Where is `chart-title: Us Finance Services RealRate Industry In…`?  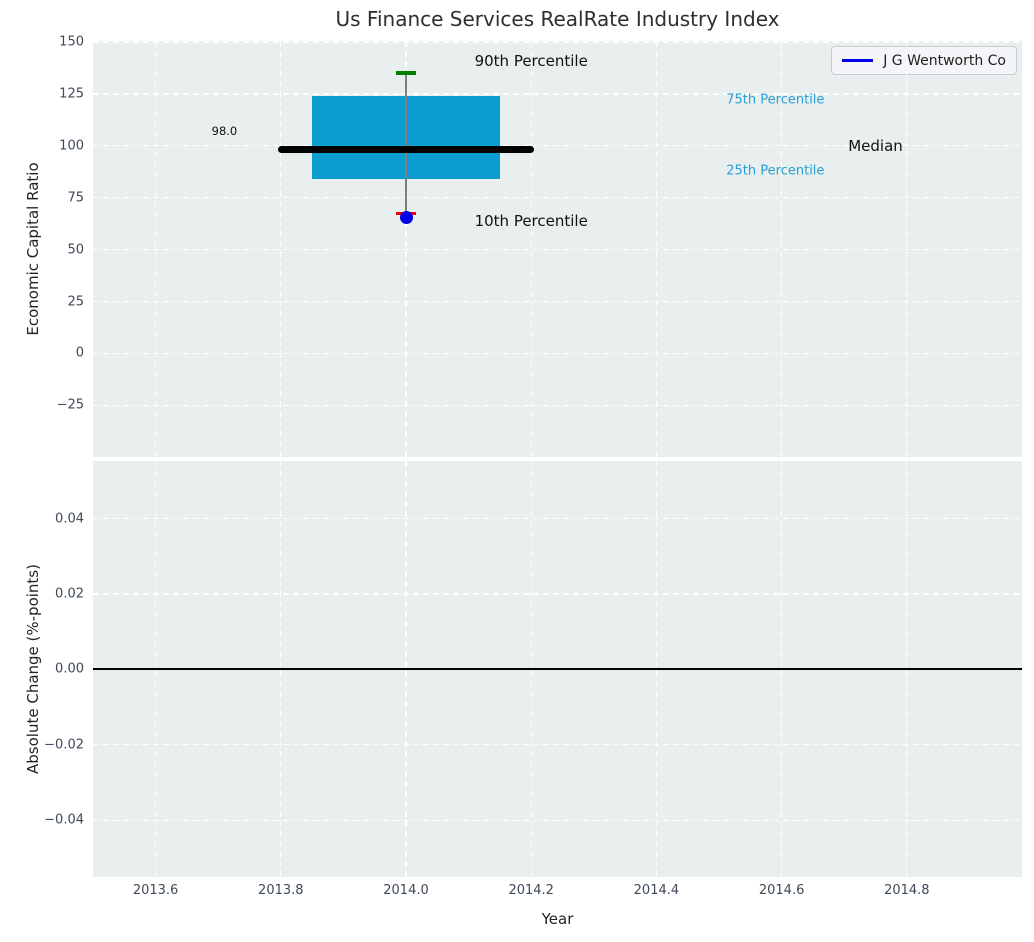 chart-title: Us Finance Services RealRate Industry In… is located at coordinates (557, 19).